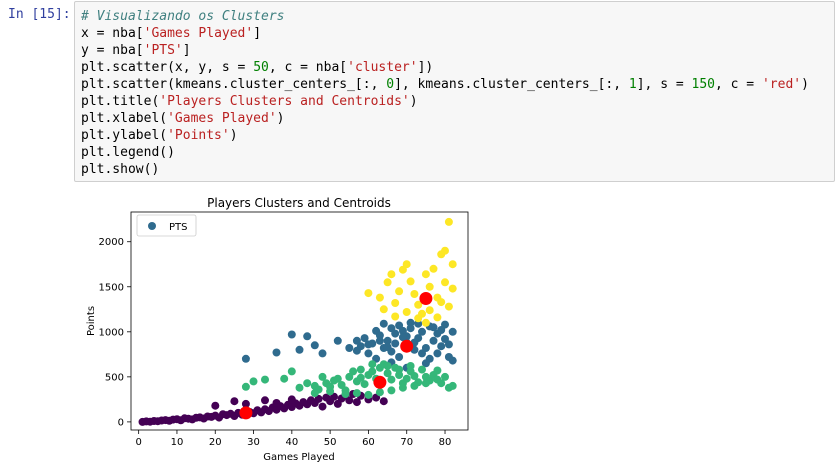 The height and width of the screenshot is (471, 837). What do you see at coordinates (112, 50) in the screenshot?
I see `code-token: y = nba[` at bounding box center [112, 50].